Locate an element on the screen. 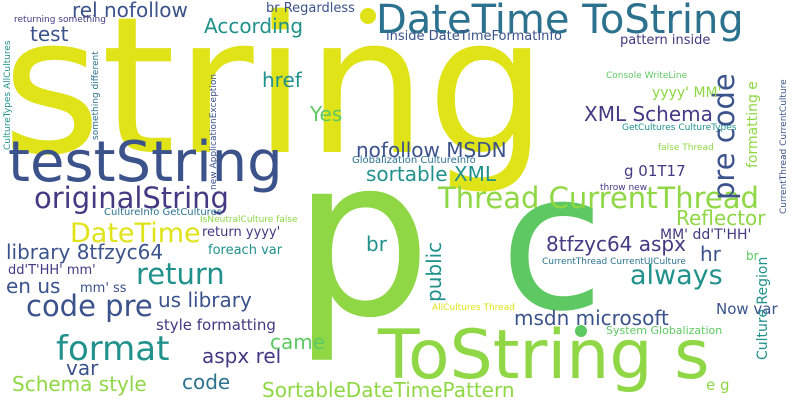 The image size is (800, 400). word-c: c is located at coordinates (552, 242).